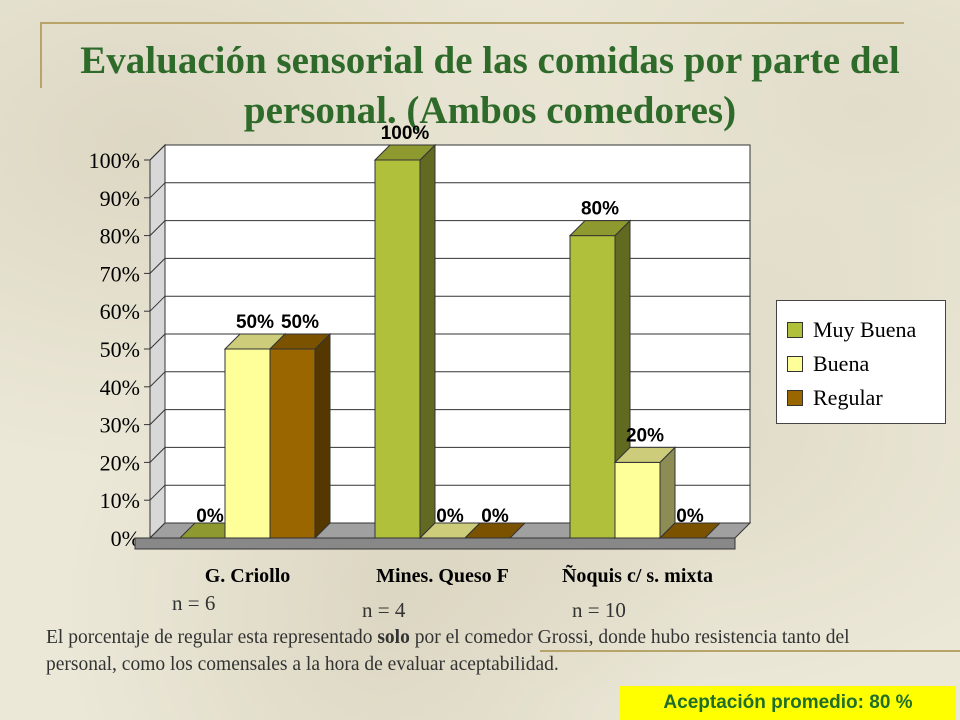  I want to click on y-tick-label: 80%, so click(120, 236).